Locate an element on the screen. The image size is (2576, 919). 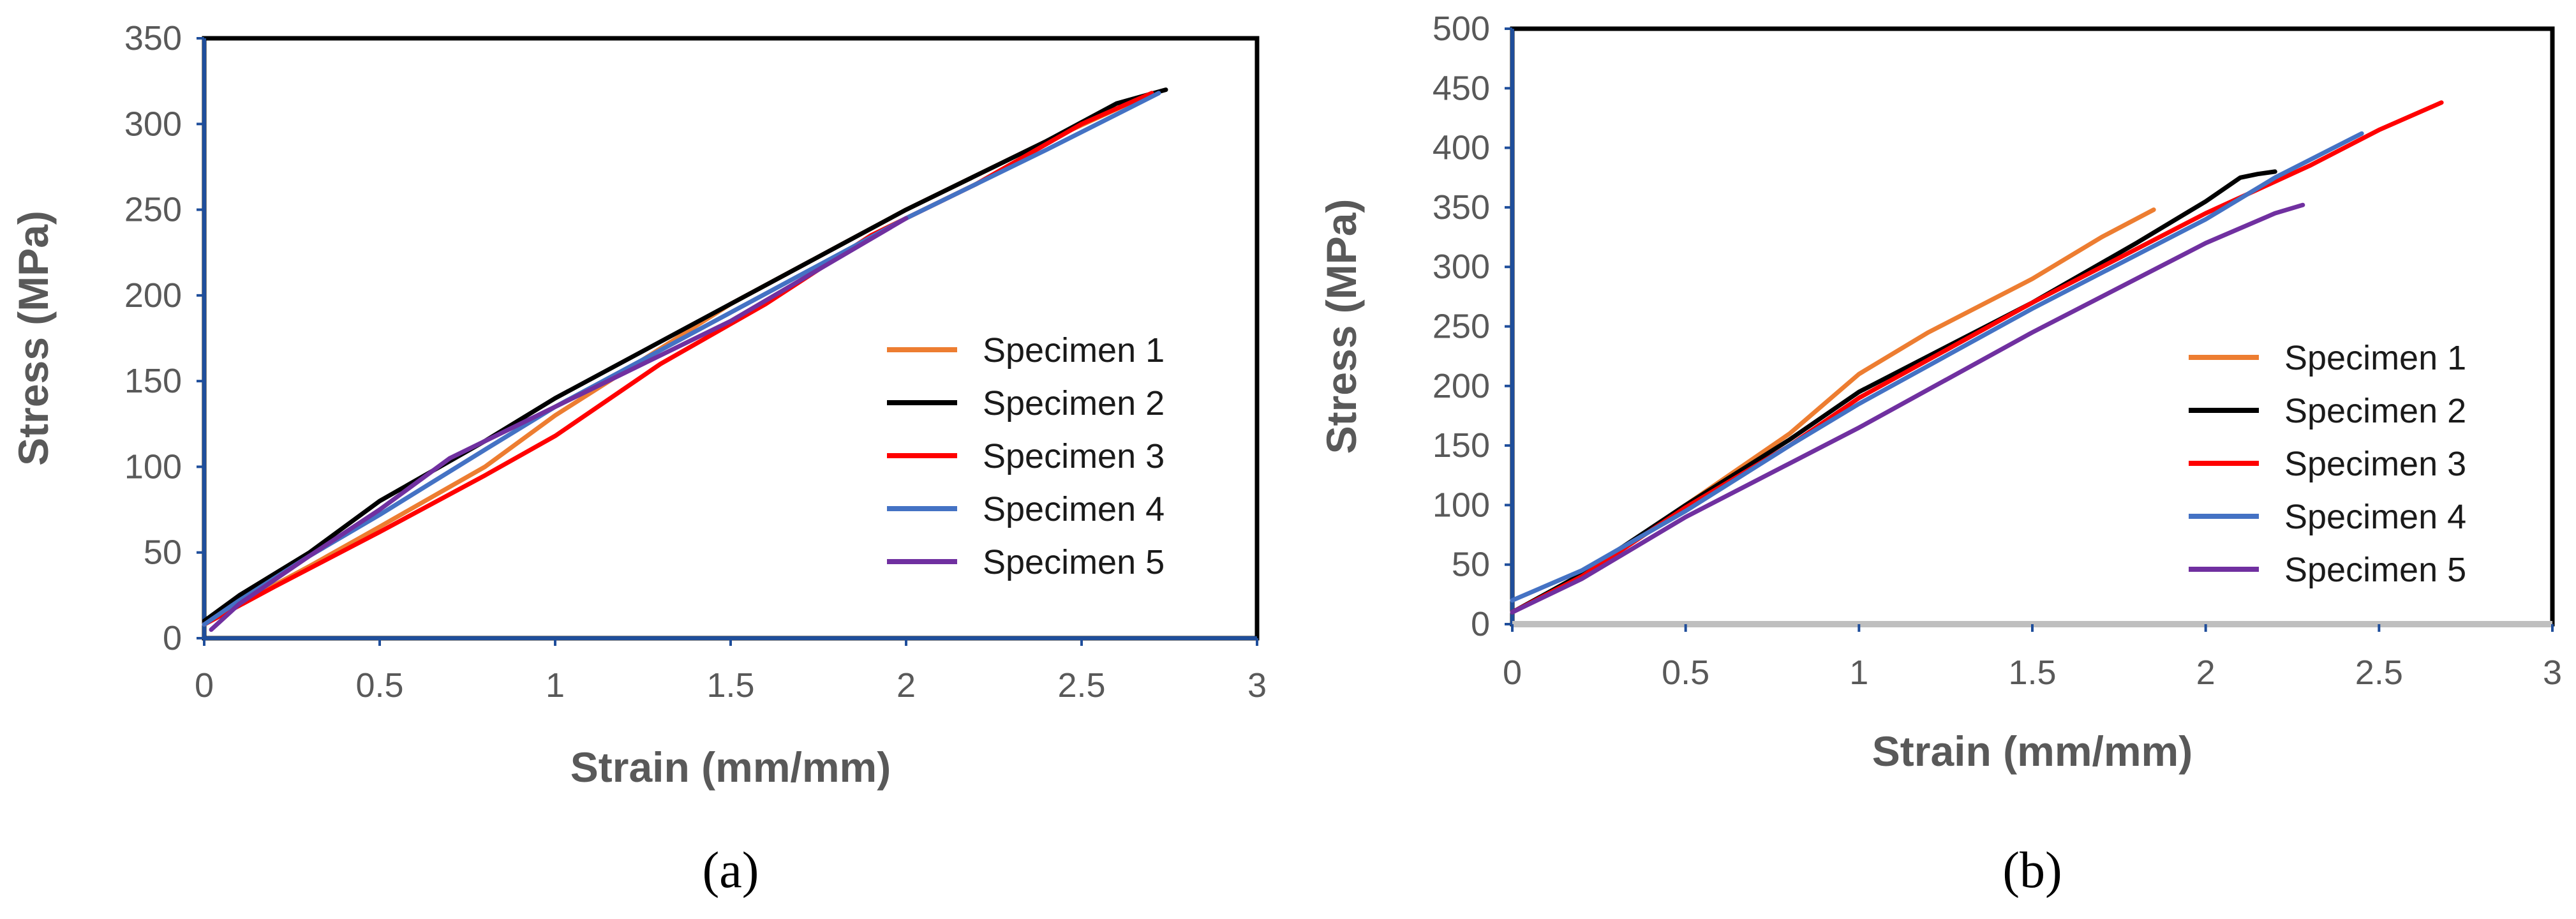
y-tick-label: 500 is located at coordinates (1461, 29).